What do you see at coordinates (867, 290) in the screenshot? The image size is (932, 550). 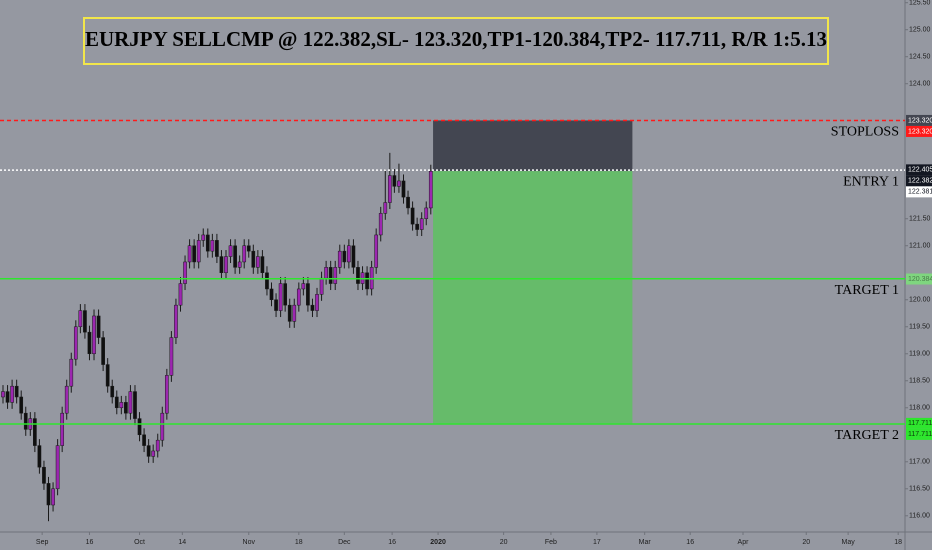 I see `level-label: TARGET 1` at bounding box center [867, 290].